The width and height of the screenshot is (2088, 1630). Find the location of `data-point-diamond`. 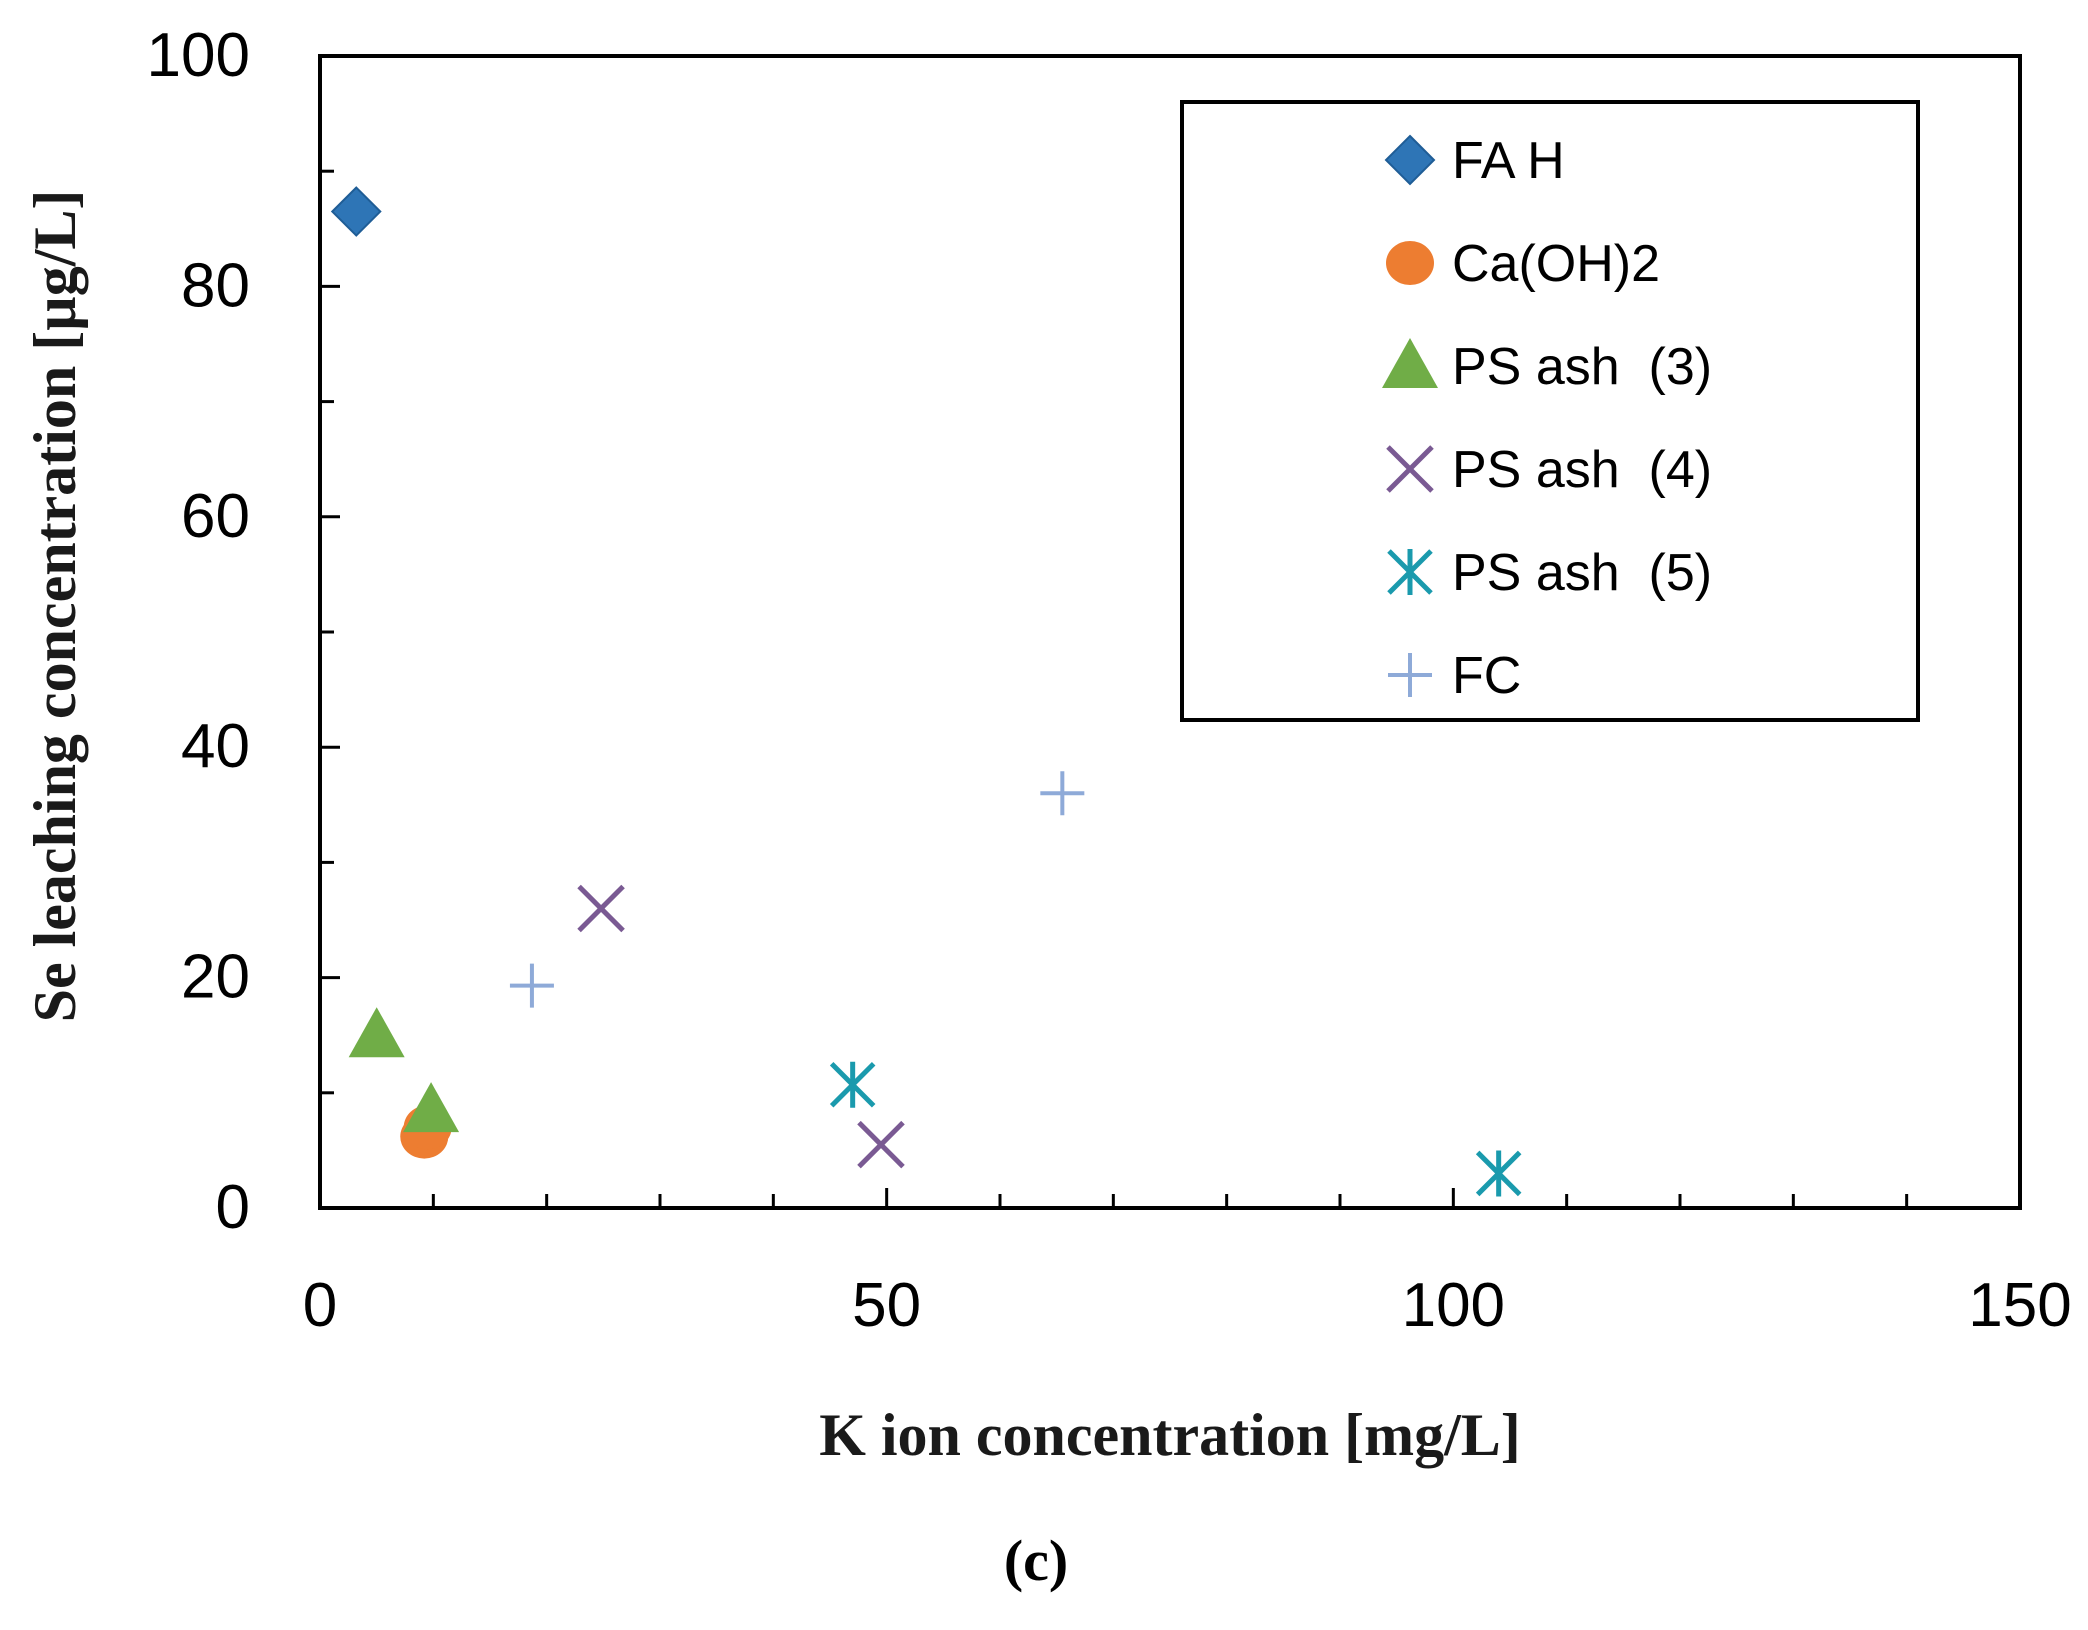

data-point-diamond is located at coordinates (356, 211).